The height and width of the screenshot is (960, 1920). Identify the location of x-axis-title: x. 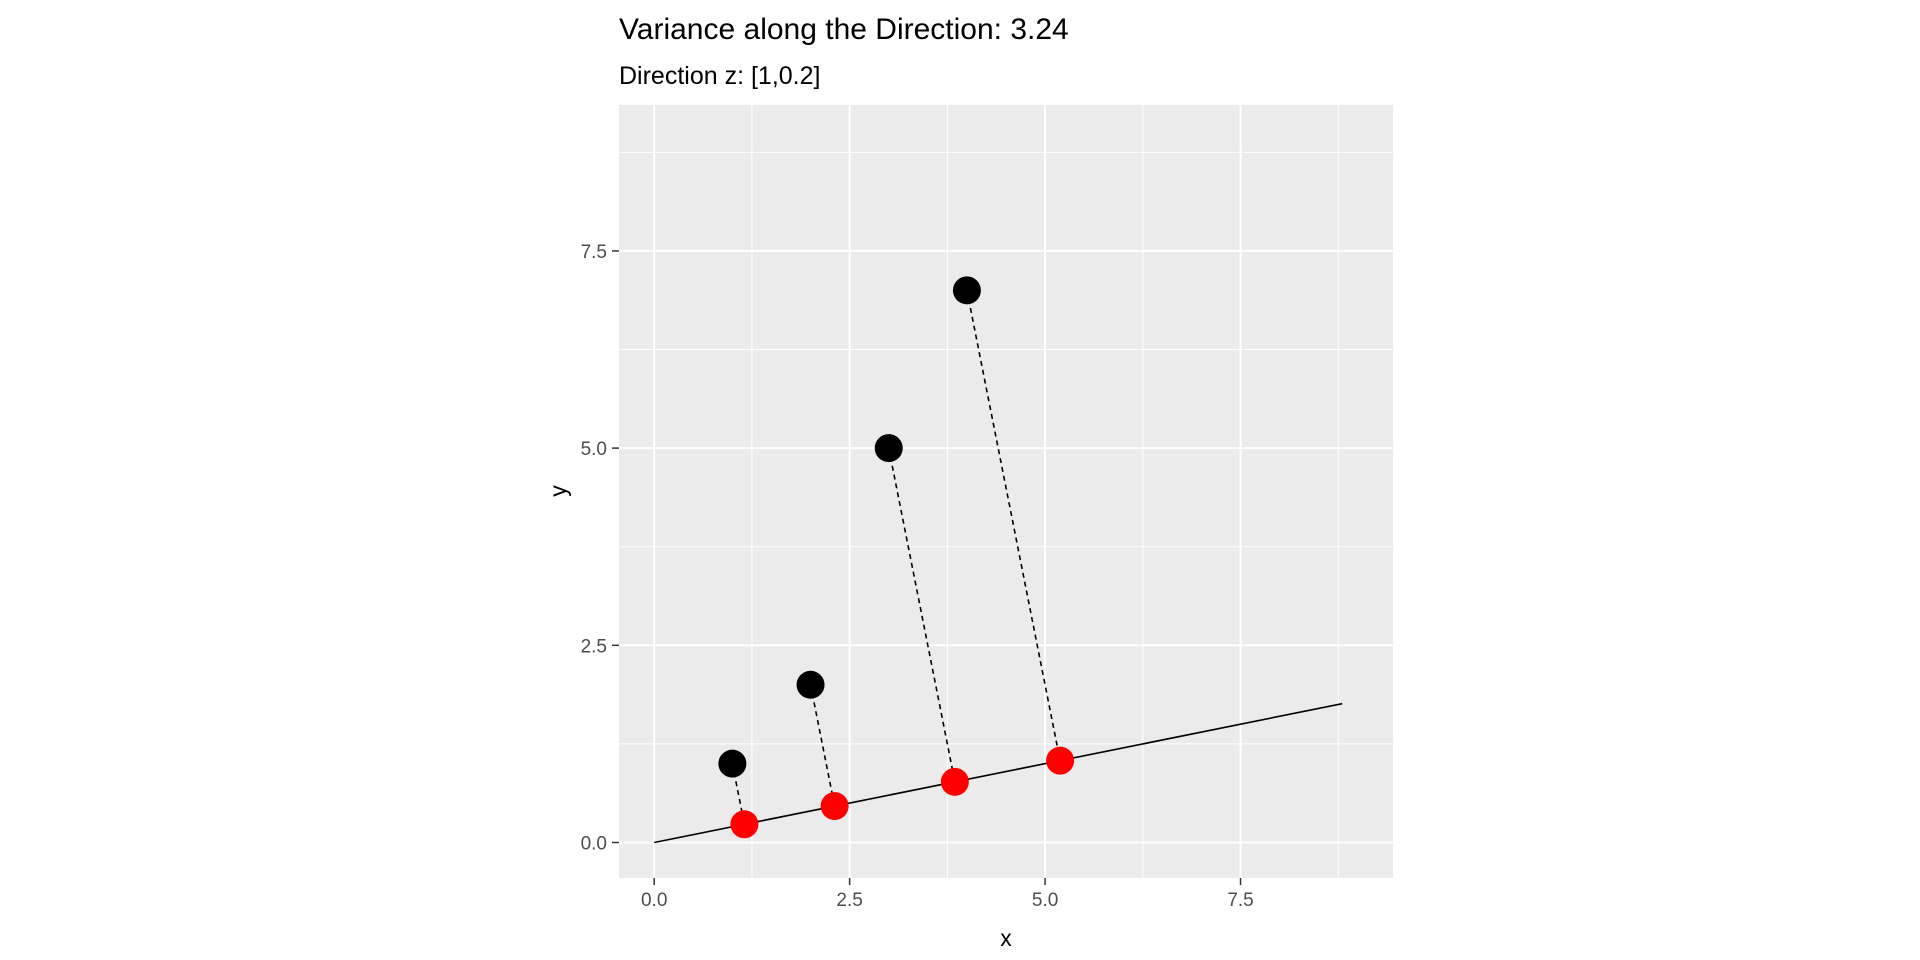
(1006, 938).